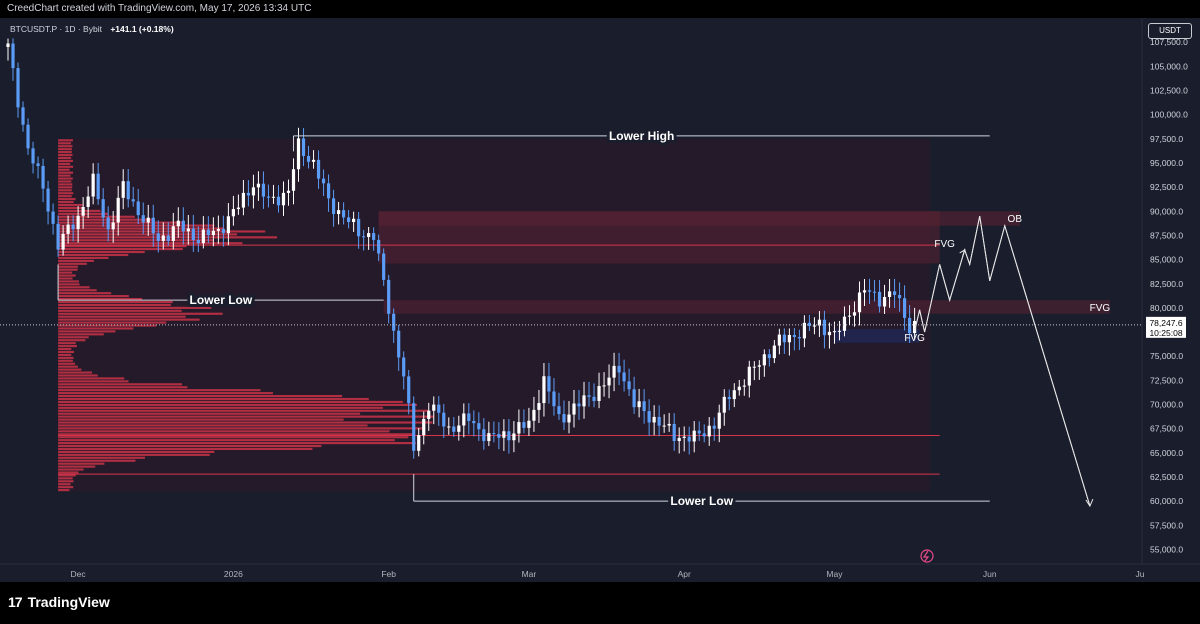 Image resolution: width=1200 pixels, height=624 pixels. Describe the element at coordinates (1002, 361) in the screenshot. I see `projection-path` at that location.